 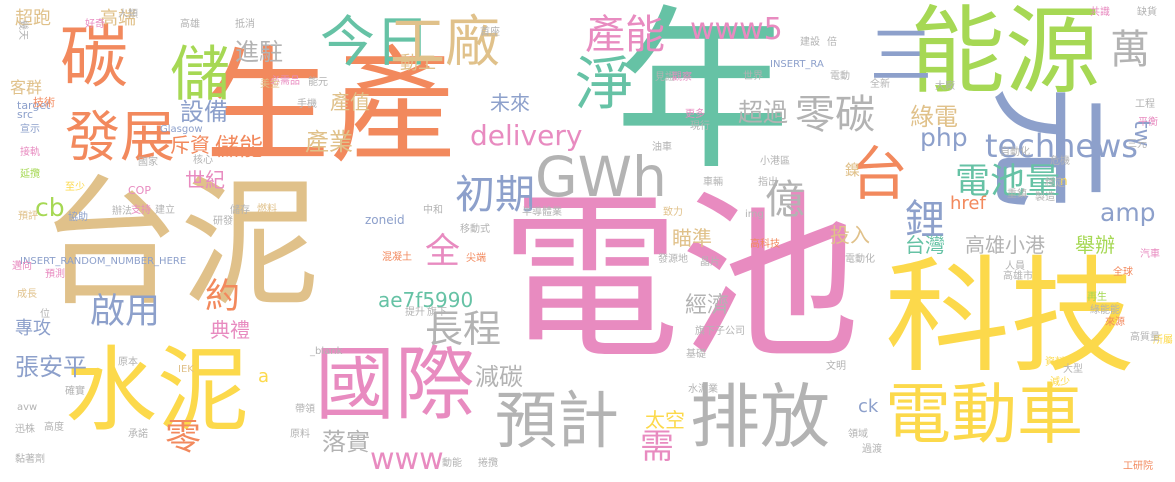 I want to click on cloud-word: 至少, so click(x=75, y=187).